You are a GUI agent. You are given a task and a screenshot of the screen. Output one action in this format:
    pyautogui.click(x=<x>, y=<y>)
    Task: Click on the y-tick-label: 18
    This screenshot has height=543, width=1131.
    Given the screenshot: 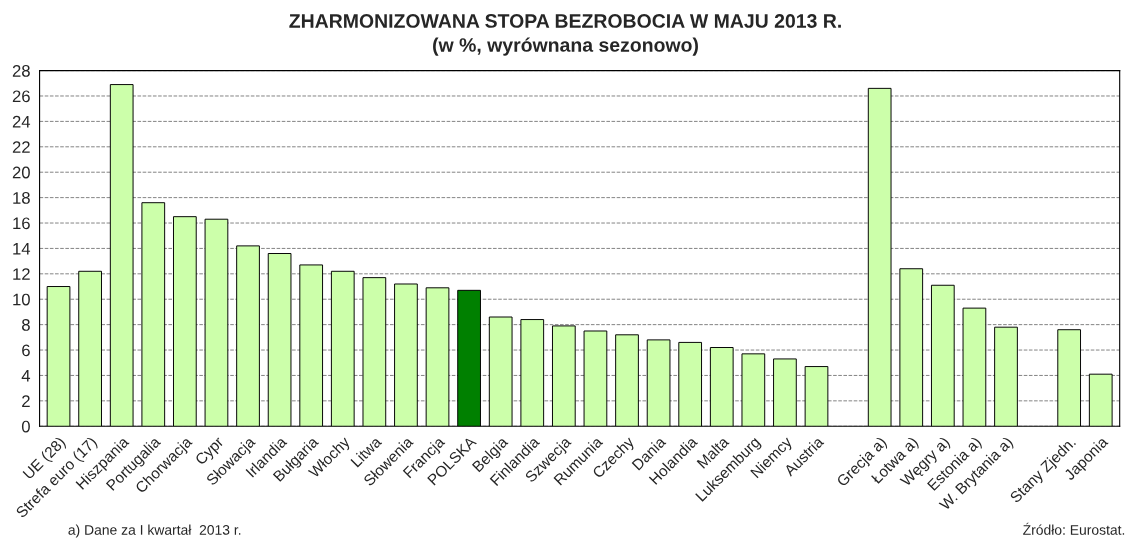 What is the action you would take?
    pyautogui.click(x=21, y=198)
    